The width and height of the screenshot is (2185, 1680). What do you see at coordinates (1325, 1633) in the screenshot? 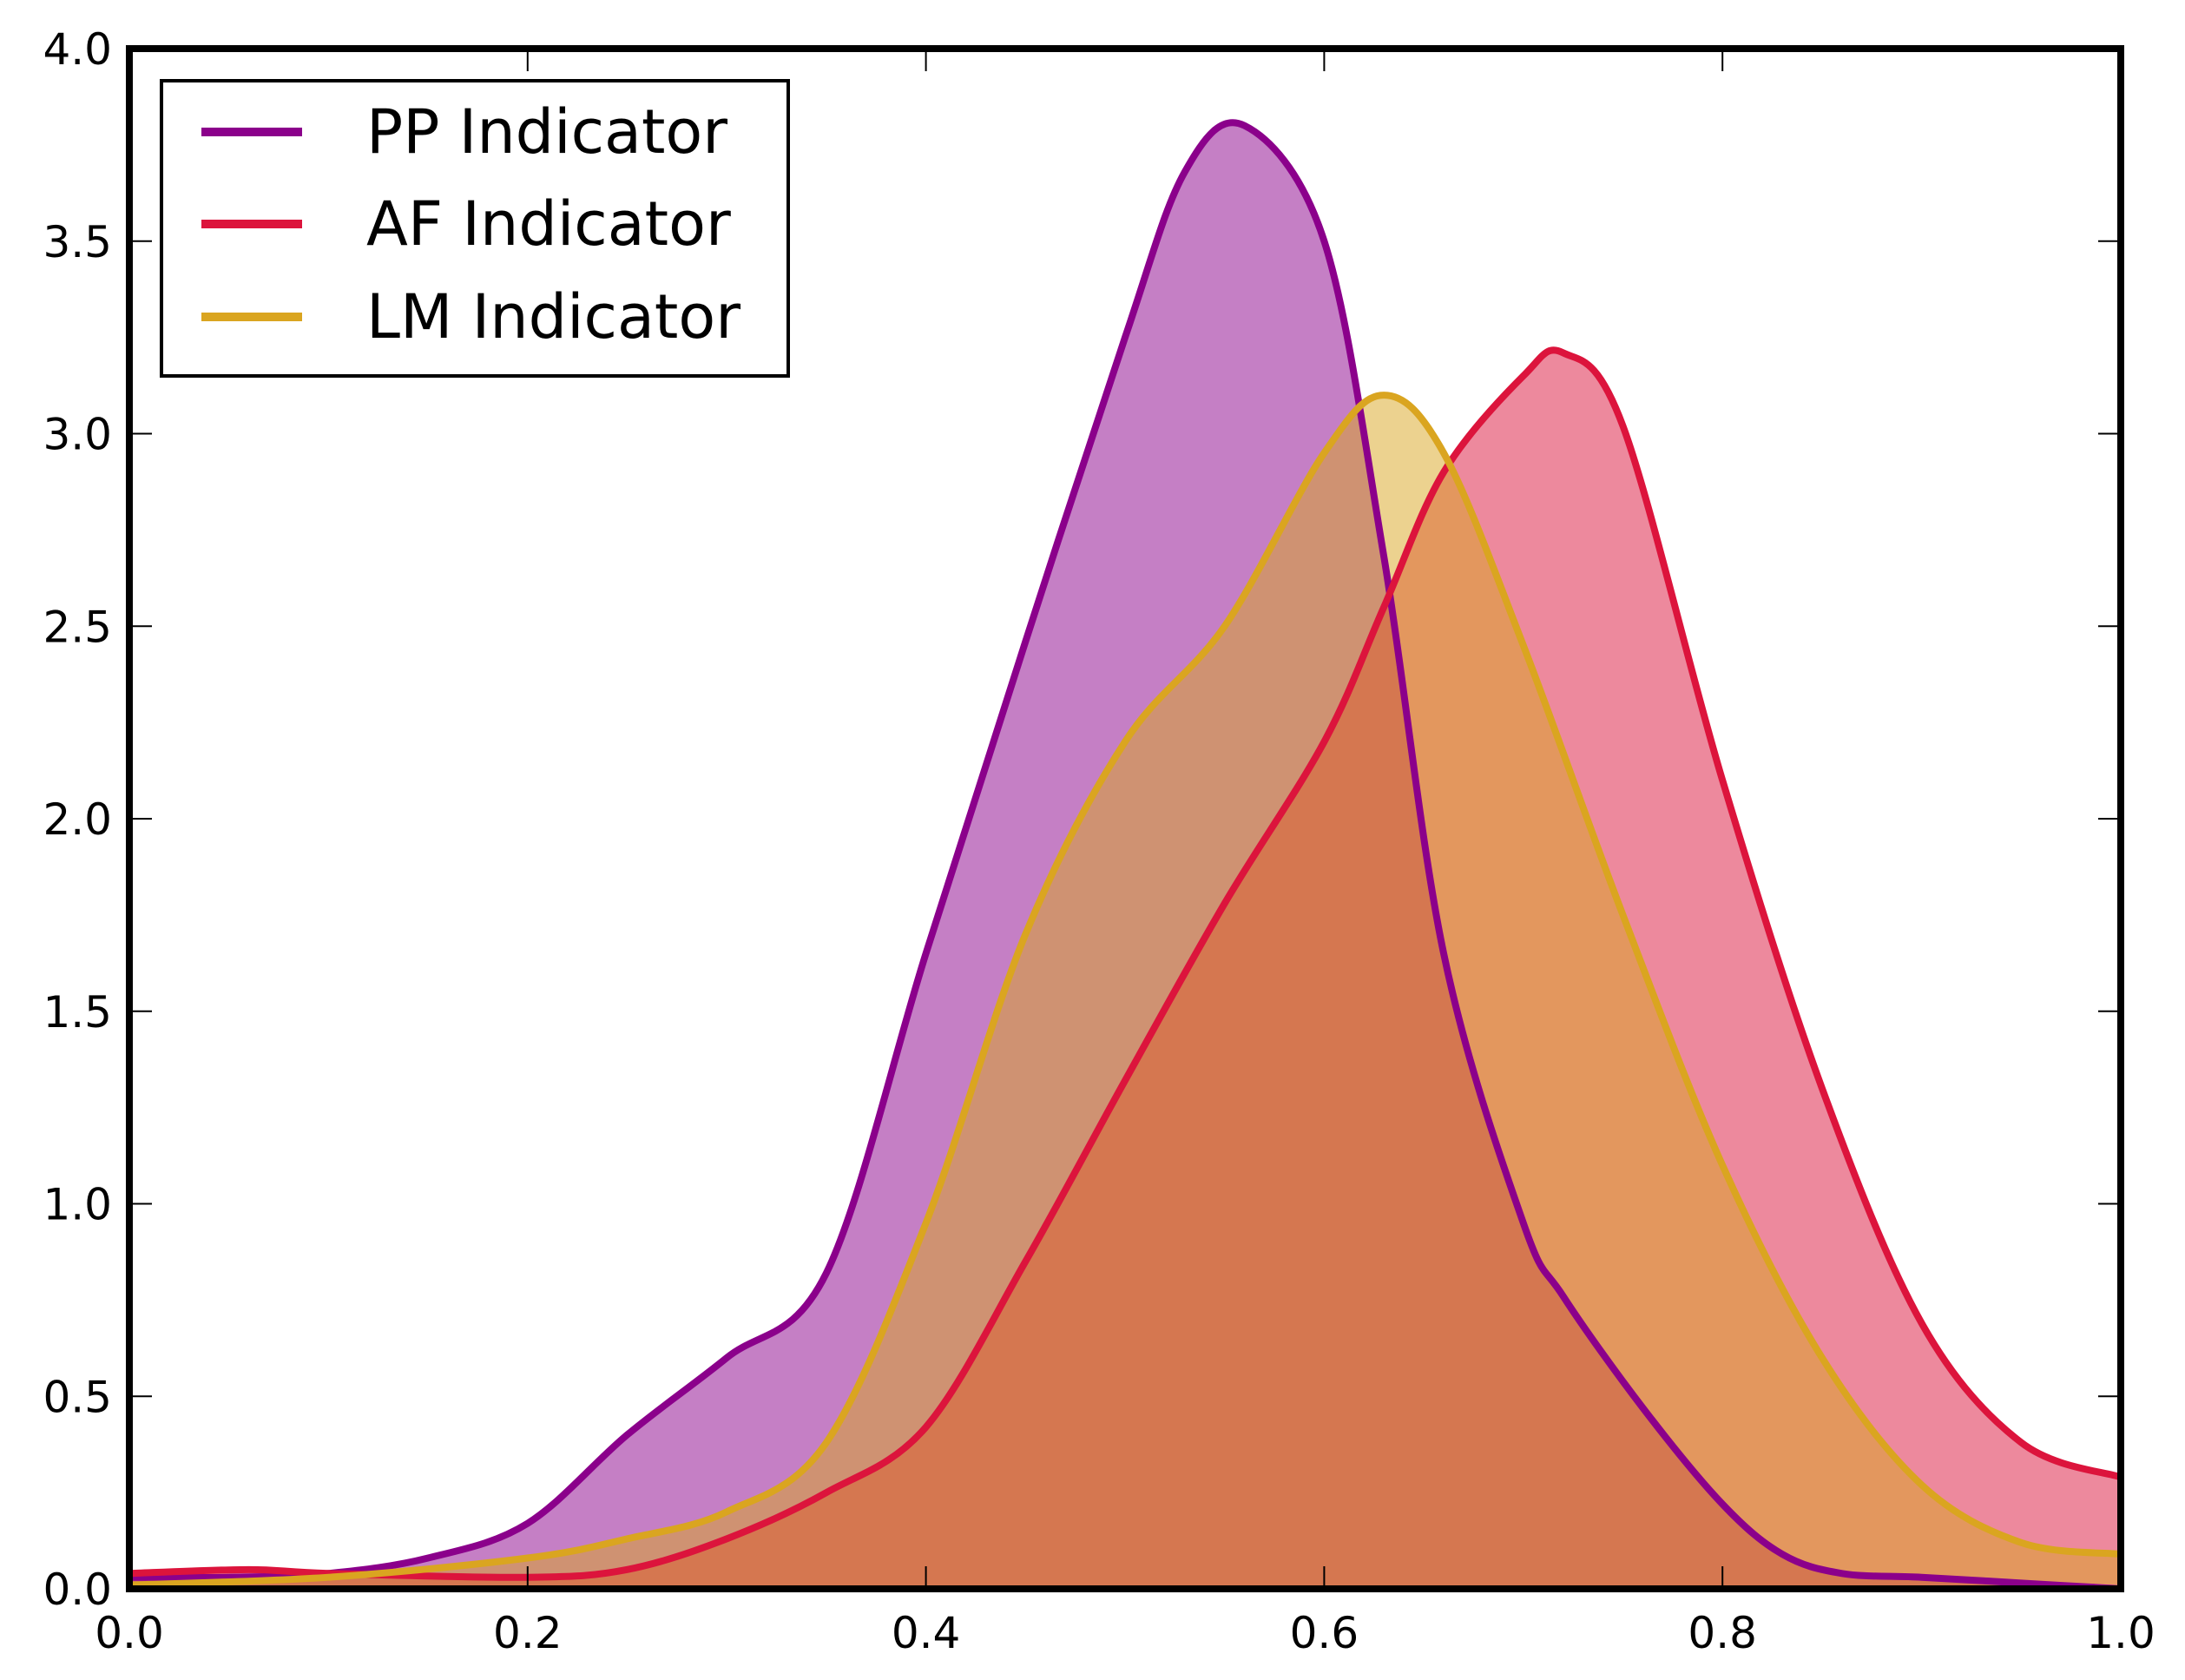
I see `x-tick-label: 0.6` at bounding box center [1325, 1633].